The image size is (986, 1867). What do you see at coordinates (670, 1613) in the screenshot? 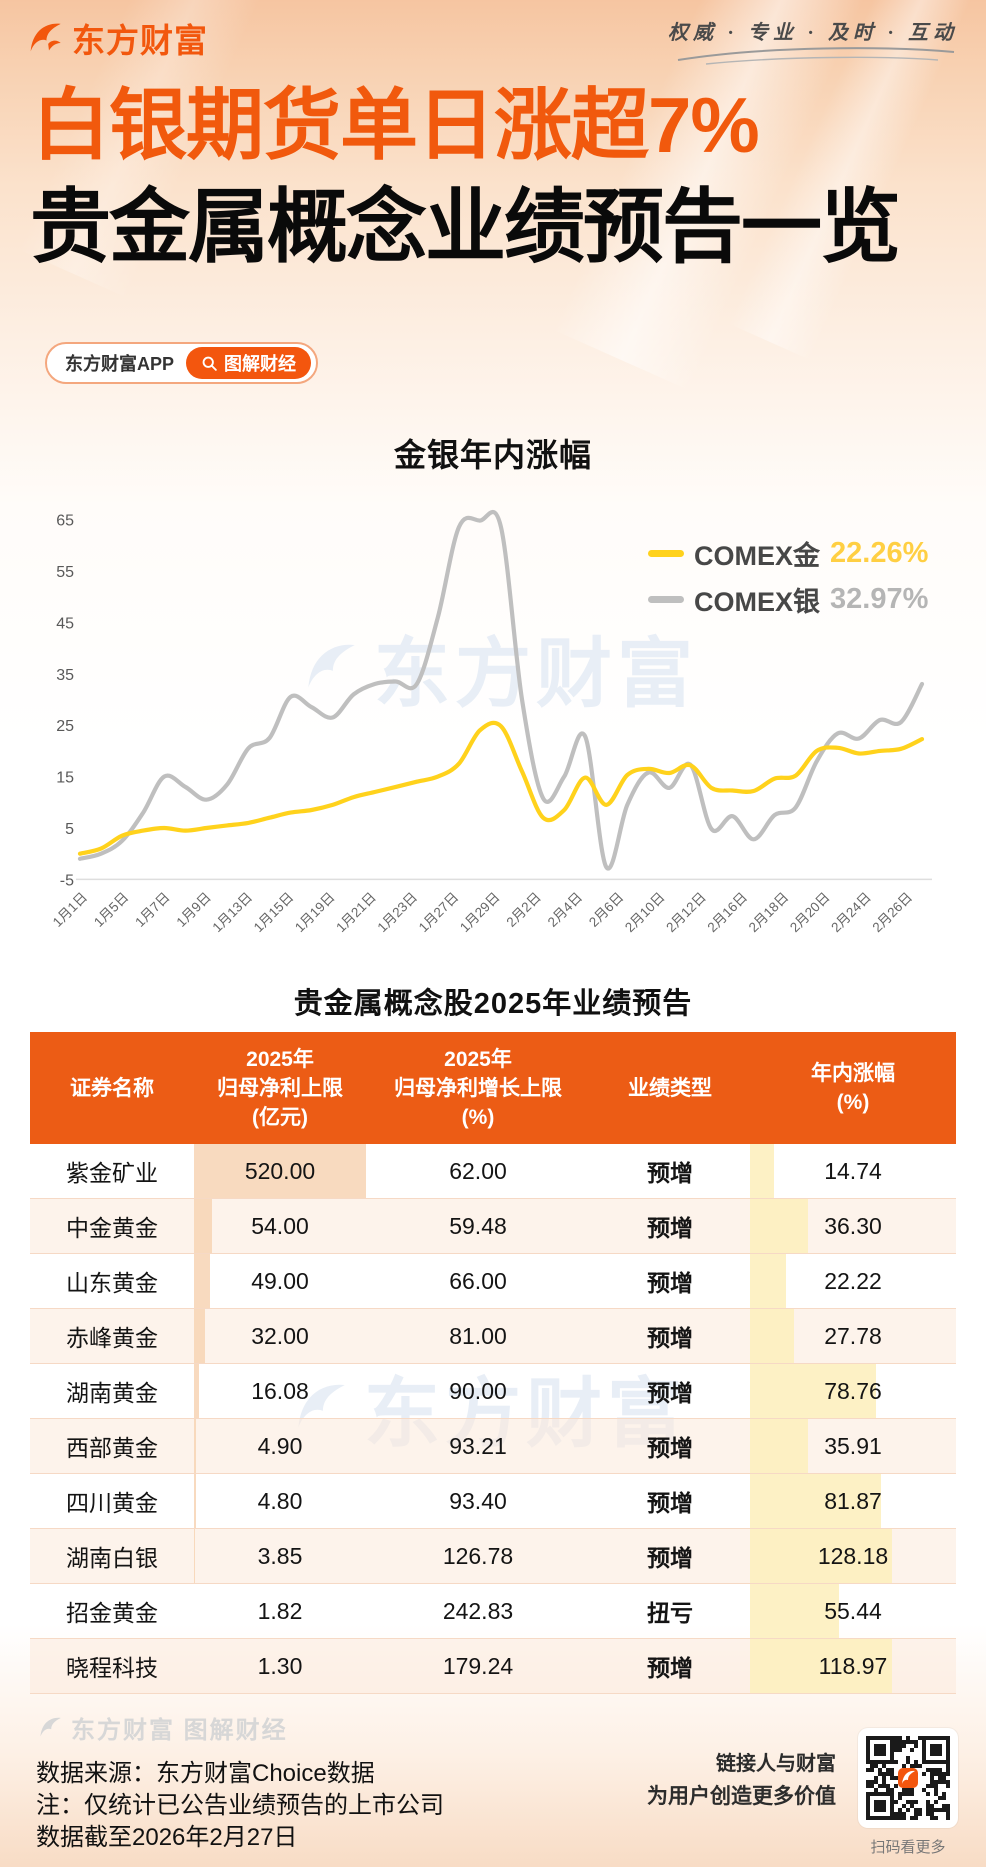
I see `forecast-type-cell: 扭亏` at bounding box center [670, 1613].